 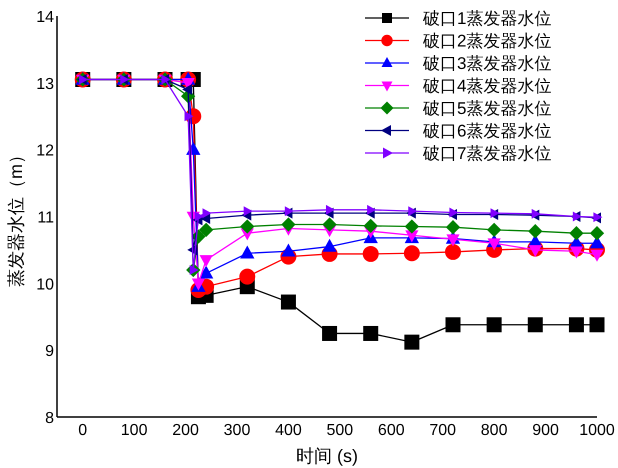 I want to click on legend-label: 破口7蒸发器水位, so click(x=487, y=153).